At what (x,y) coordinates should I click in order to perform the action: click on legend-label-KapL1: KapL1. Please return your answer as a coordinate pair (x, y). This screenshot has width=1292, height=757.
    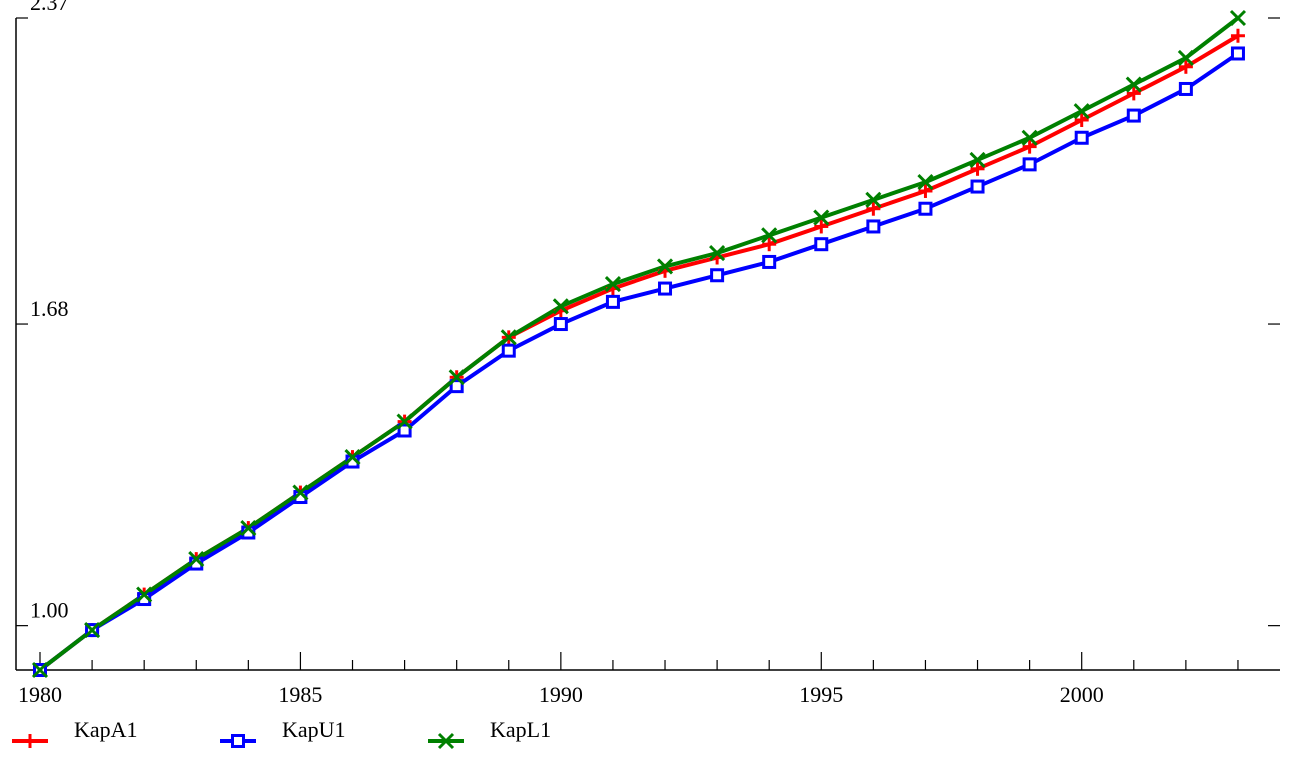
    Looking at the image, I should click on (520, 729).